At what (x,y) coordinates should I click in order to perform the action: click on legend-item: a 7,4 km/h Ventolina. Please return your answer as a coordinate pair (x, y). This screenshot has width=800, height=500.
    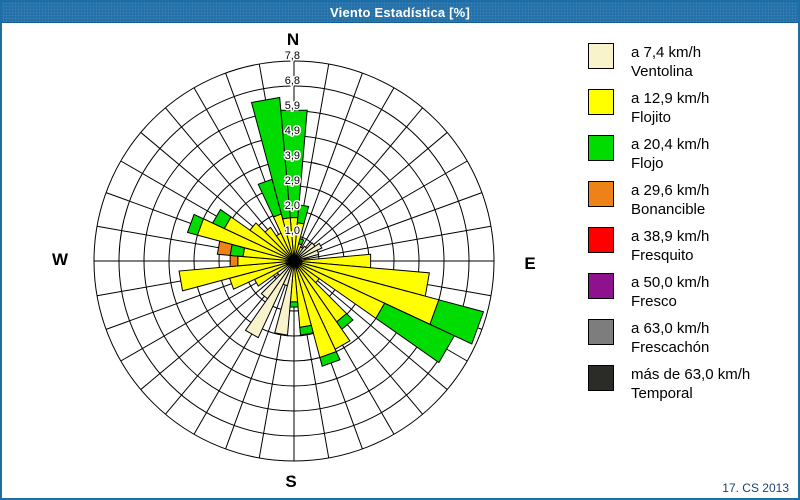
    Looking at the image, I should click on (688, 62).